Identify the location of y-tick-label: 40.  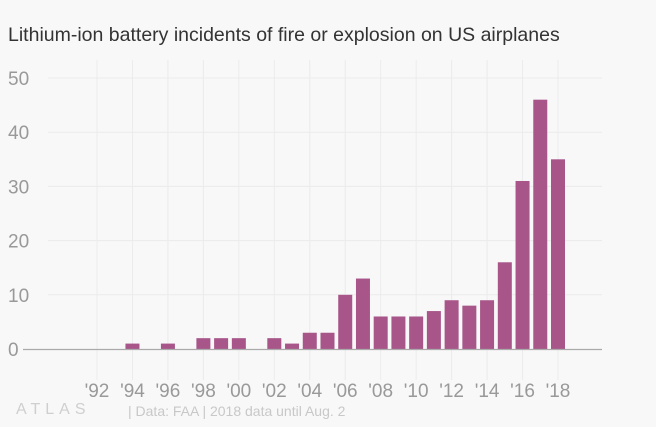
(18, 133).